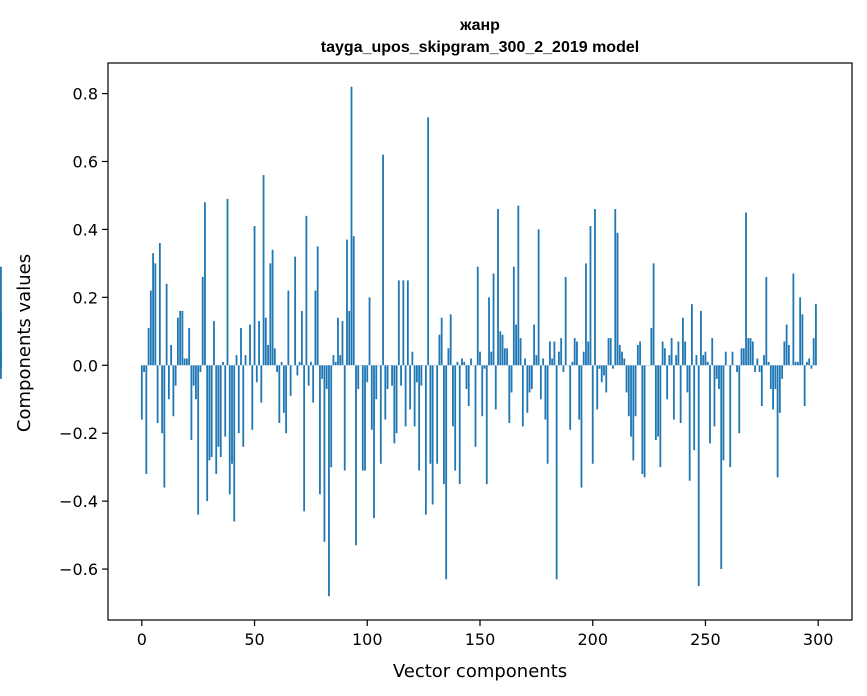 This screenshot has width=867, height=696. What do you see at coordinates (254, 639) in the screenshot?
I see `x-tick-label: 50` at bounding box center [254, 639].